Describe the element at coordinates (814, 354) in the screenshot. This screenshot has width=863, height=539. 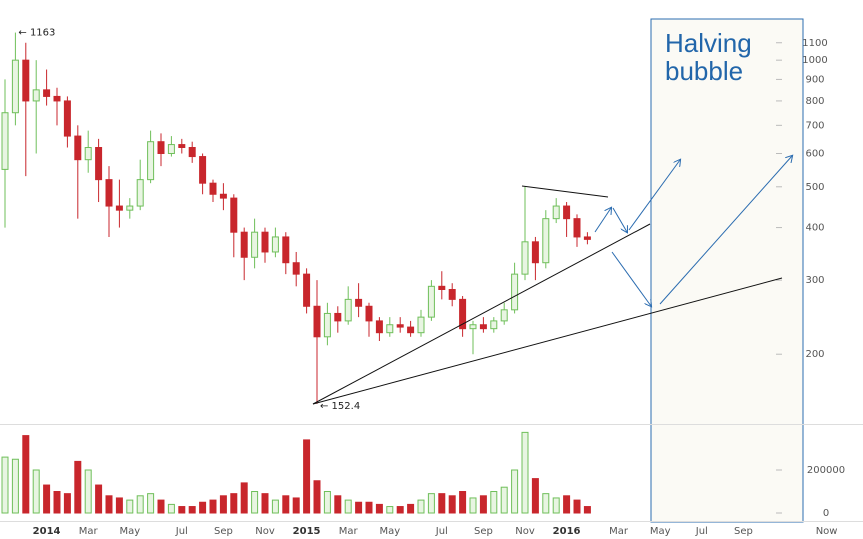
I see `y-tick-label: 200` at that location.